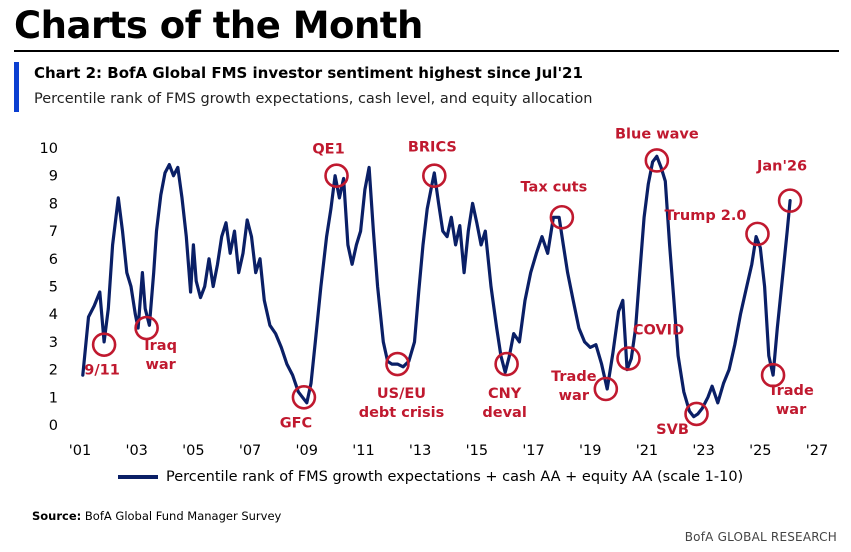 The width and height of the screenshot is (851, 552). Describe the element at coordinates (760, 537) in the screenshot. I see `brand-label: BofA GLOBAL RESEARCH` at that location.